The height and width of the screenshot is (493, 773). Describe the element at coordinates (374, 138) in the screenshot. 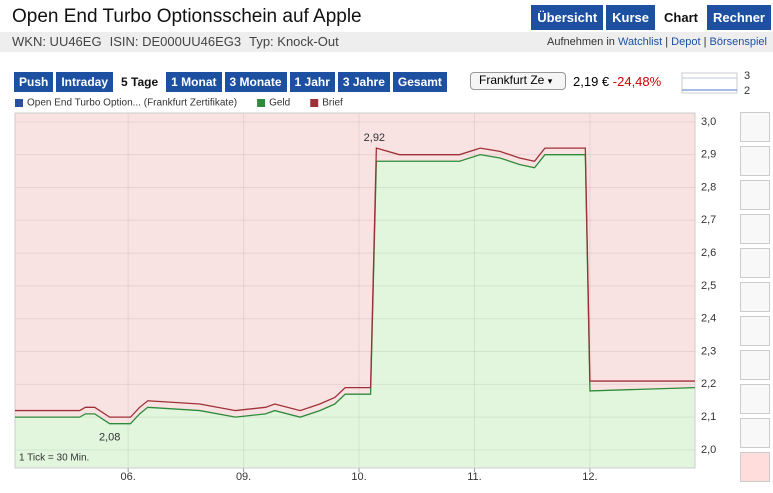

I see `annotation: 2,92` at that location.